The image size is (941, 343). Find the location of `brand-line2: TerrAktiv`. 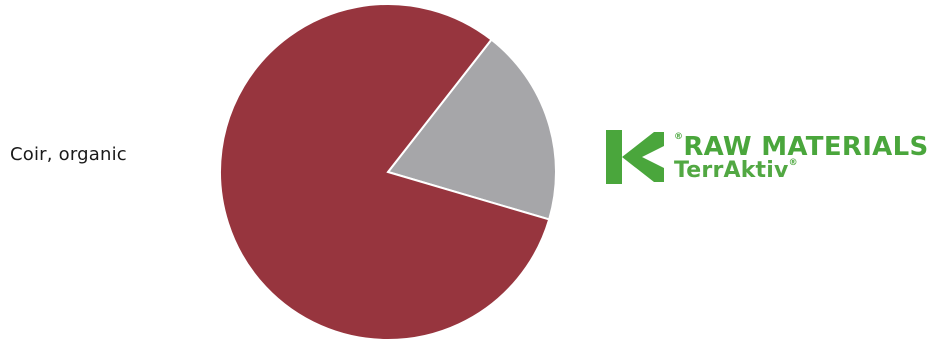

brand-line2: TerrAktiv is located at coordinates (731, 170).